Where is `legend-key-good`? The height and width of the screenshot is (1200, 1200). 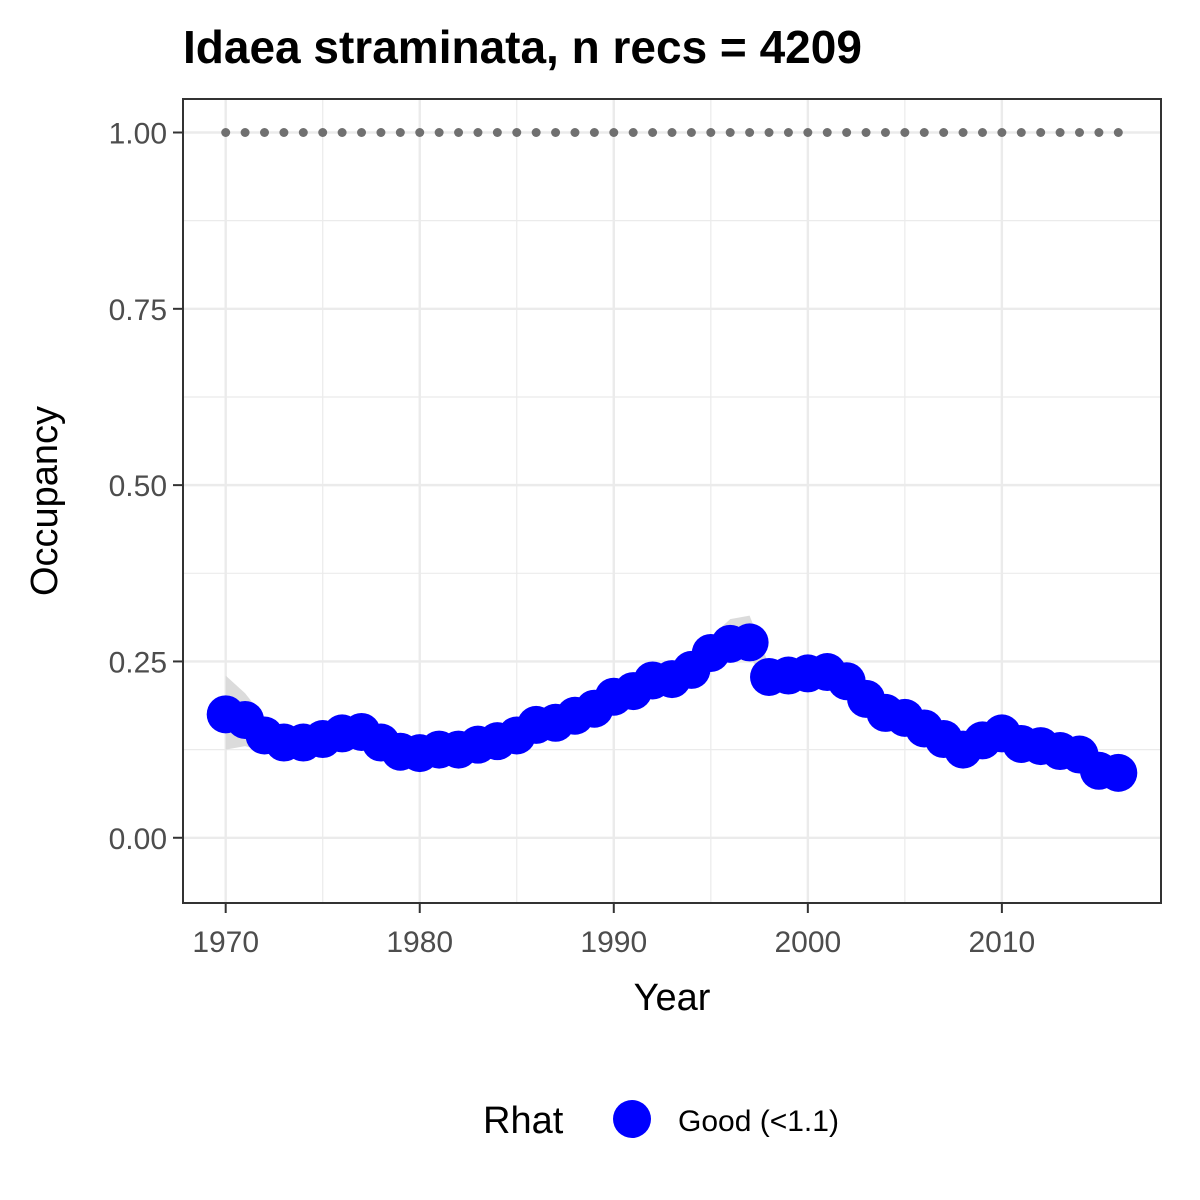
legend-key-good is located at coordinates (632, 1119).